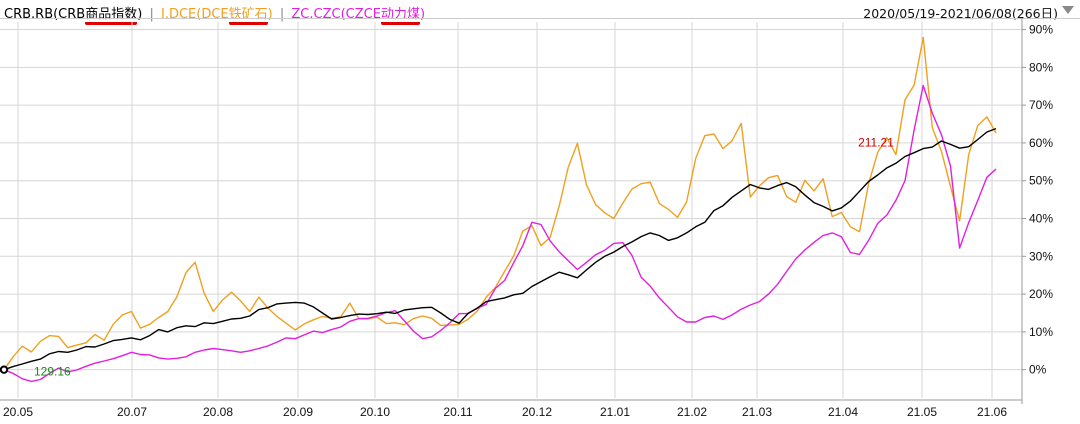 This screenshot has width=1080, height=424. What do you see at coordinates (4, 369) in the screenshot?
I see `start-marker` at bounding box center [4, 369].